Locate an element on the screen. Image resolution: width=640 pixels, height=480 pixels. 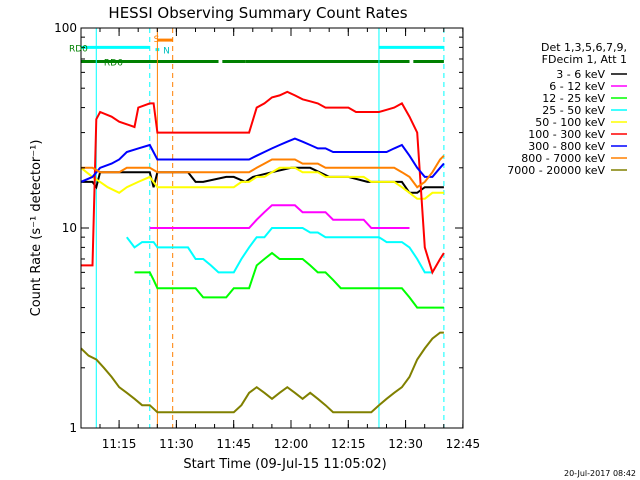
y-tick-label: 1 is located at coordinates (73, 428).